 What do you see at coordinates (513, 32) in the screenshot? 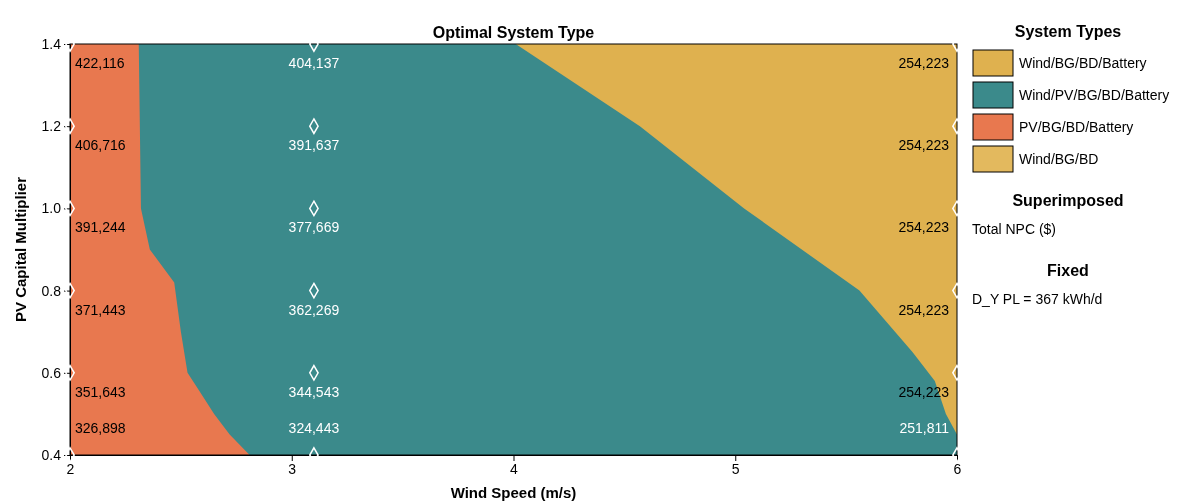
I see `chart-title: Optimal System Type` at bounding box center [513, 32].